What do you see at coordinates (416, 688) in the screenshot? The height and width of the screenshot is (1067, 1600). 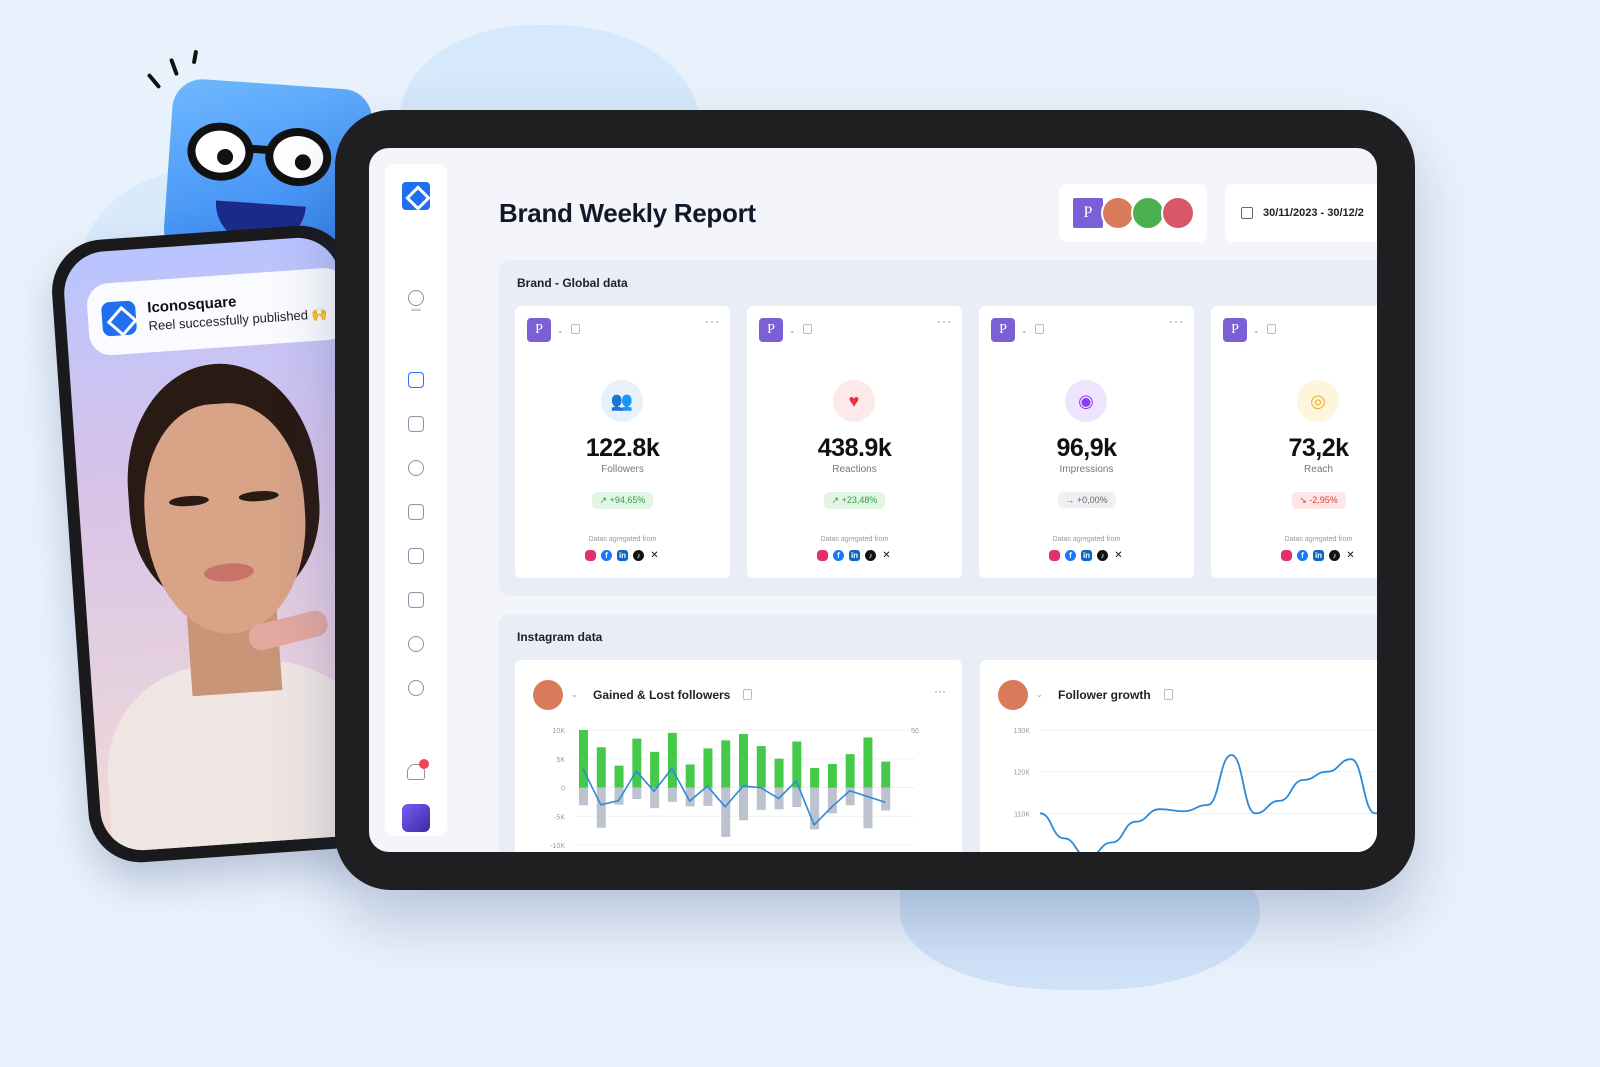 I see `listening-icon` at bounding box center [416, 688].